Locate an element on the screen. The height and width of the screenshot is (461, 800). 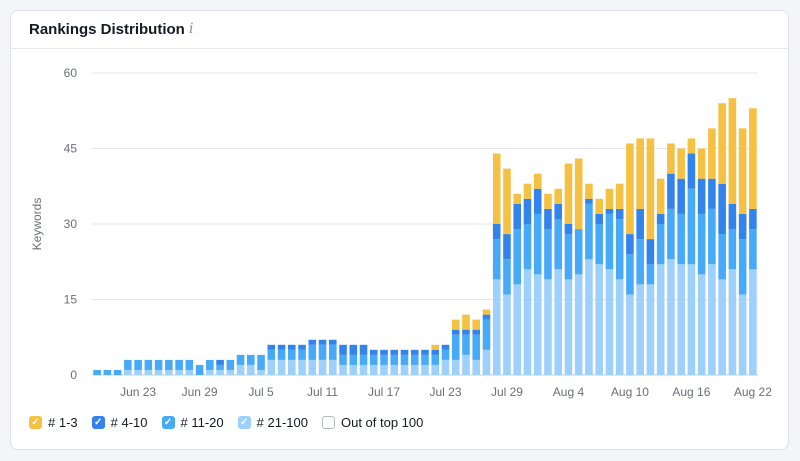
info-icon: i is located at coordinates (191, 29).